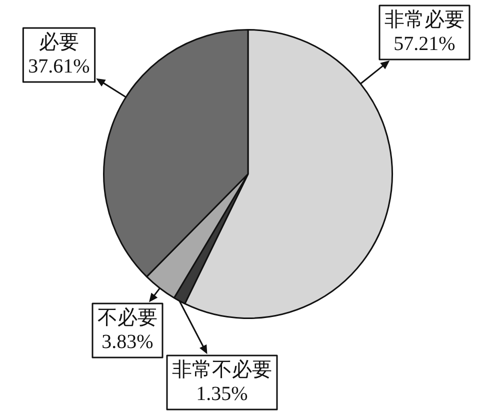 The height and width of the screenshot is (414, 500). Describe the element at coordinates (222, 369) in the screenshot. I see `slice-label: 非常不必要` at that location.